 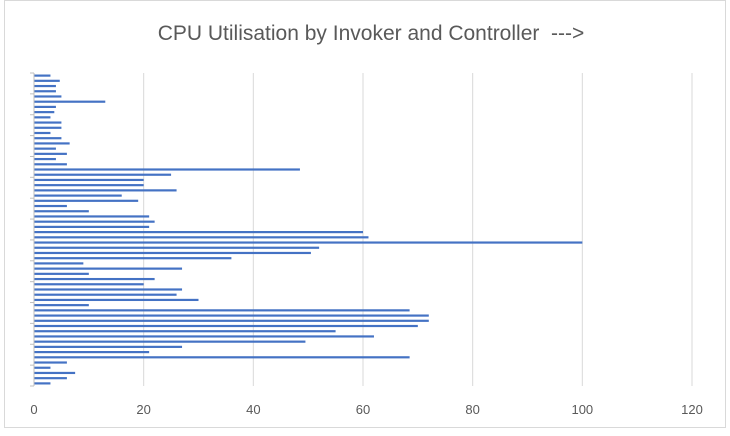 What do you see at coordinates (472, 409) in the screenshot?
I see `x-tick-label: 80` at bounding box center [472, 409].